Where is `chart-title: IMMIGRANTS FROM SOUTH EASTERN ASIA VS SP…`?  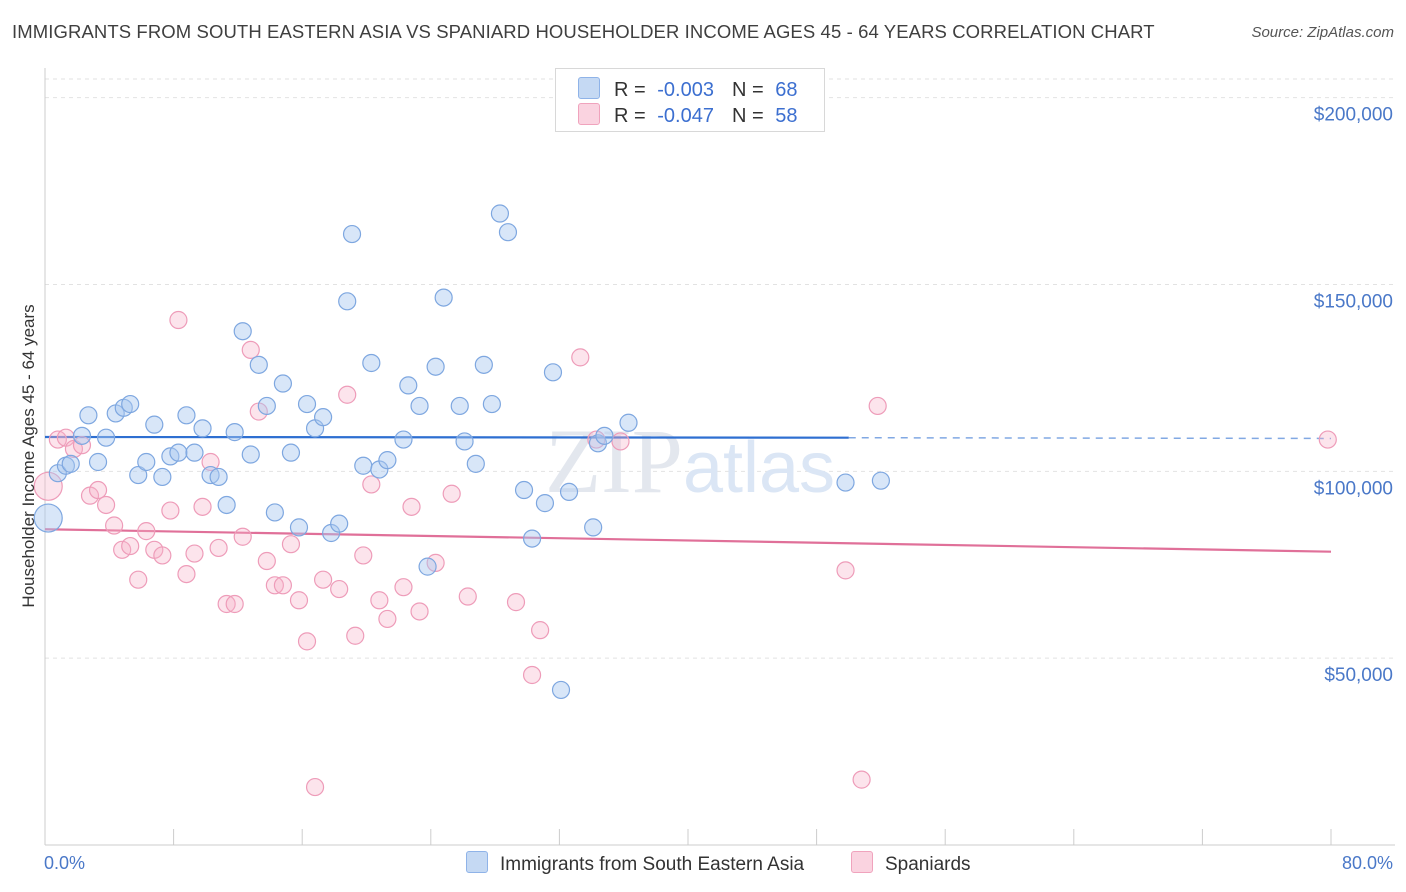
chart-title: IMMIGRANTS FROM SOUTH EASTERN ASIA VS SP… is located at coordinates (583, 31).